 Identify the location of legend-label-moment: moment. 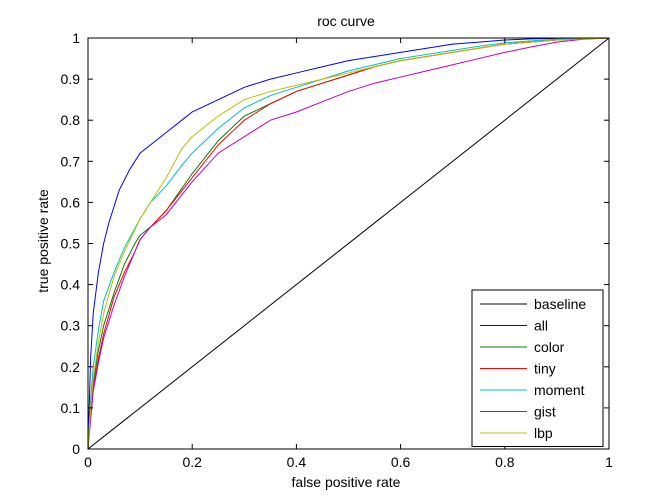
(559, 390).